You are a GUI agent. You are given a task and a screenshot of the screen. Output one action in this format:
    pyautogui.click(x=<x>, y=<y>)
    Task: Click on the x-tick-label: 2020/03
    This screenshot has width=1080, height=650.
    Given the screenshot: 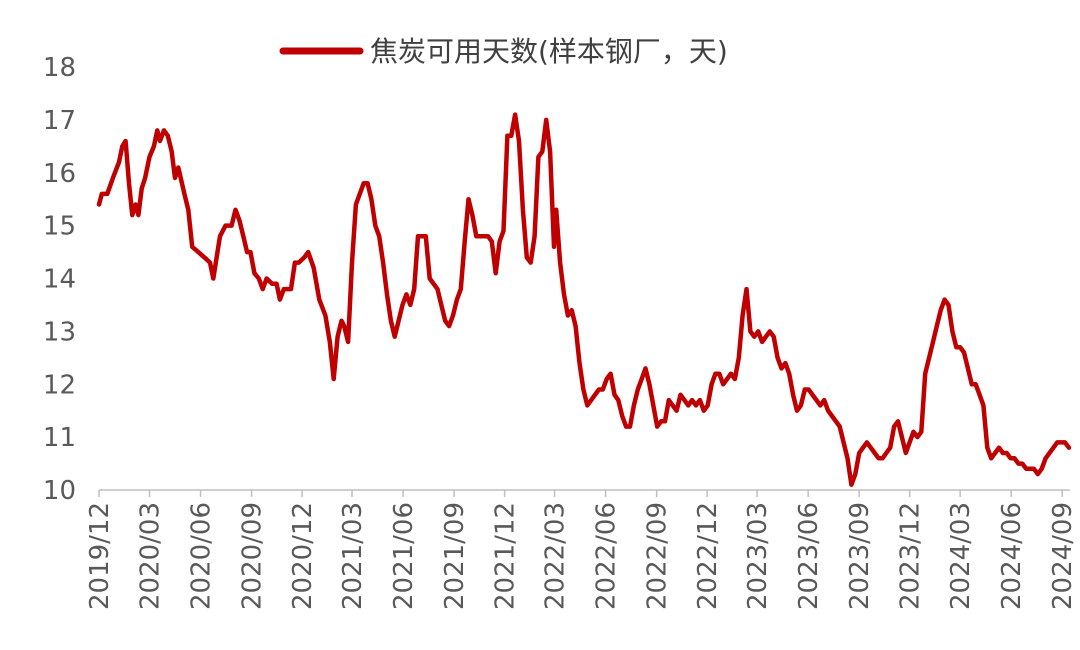 What is the action you would take?
    pyautogui.click(x=150, y=556)
    